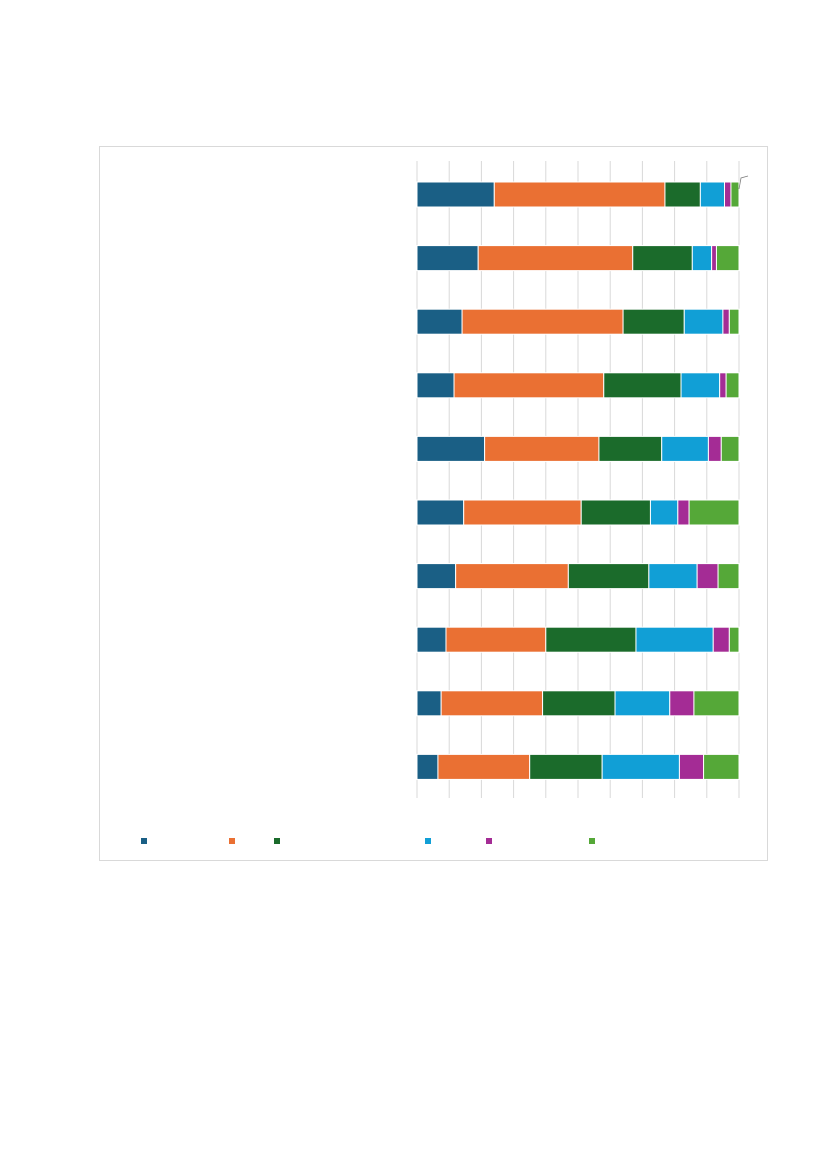 The image size is (827, 1169). I want to click on legend, so click(368, 841).